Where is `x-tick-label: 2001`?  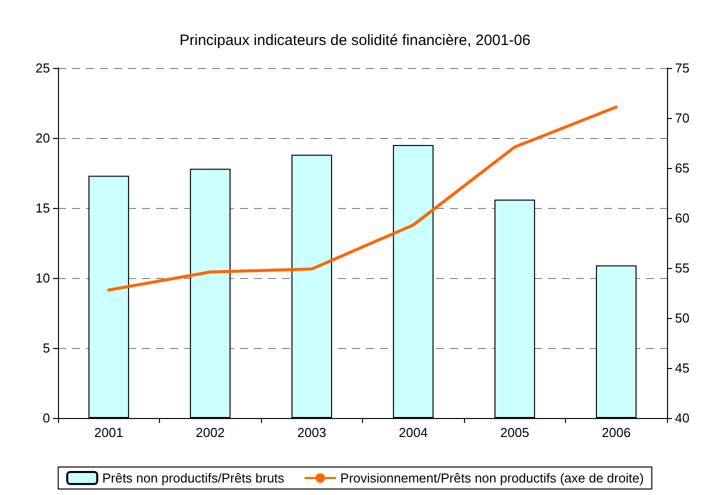 x-tick-label: 2001 is located at coordinates (109, 432).